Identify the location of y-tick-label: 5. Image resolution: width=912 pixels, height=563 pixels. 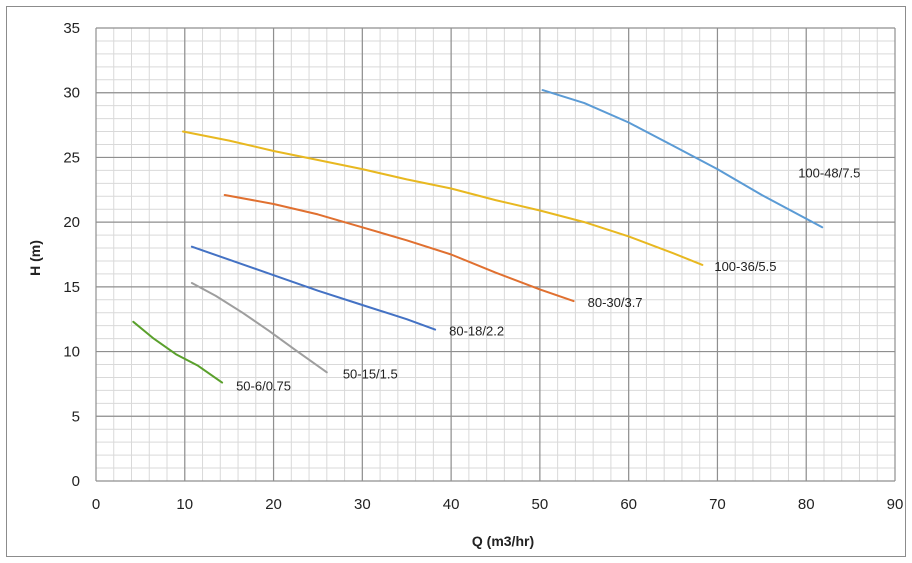
(76, 416).